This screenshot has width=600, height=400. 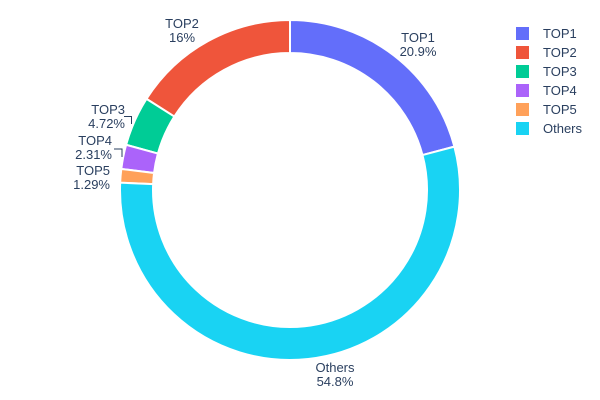 I want to click on legend-swatch-top2, so click(x=522, y=52).